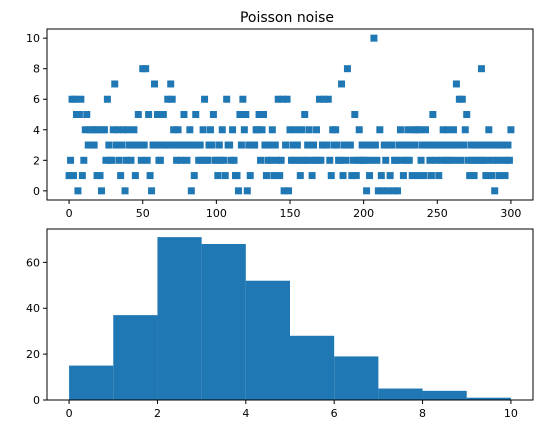 The width and height of the screenshot is (543, 437). What do you see at coordinates (33, 38) in the screenshot?
I see `scatter-y-tick-label: 10` at bounding box center [33, 38].